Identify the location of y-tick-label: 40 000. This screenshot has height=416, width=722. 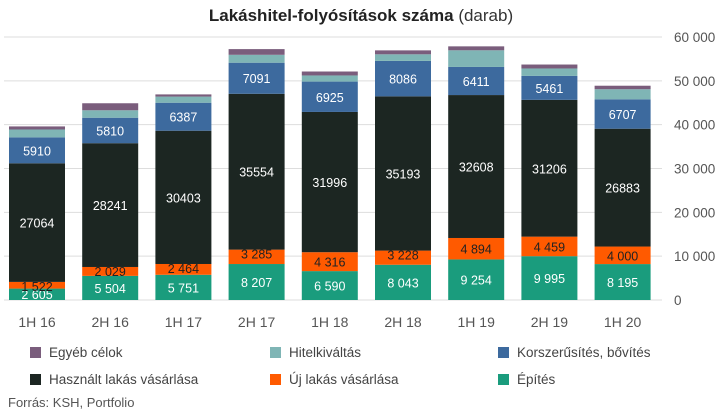
(694, 125).